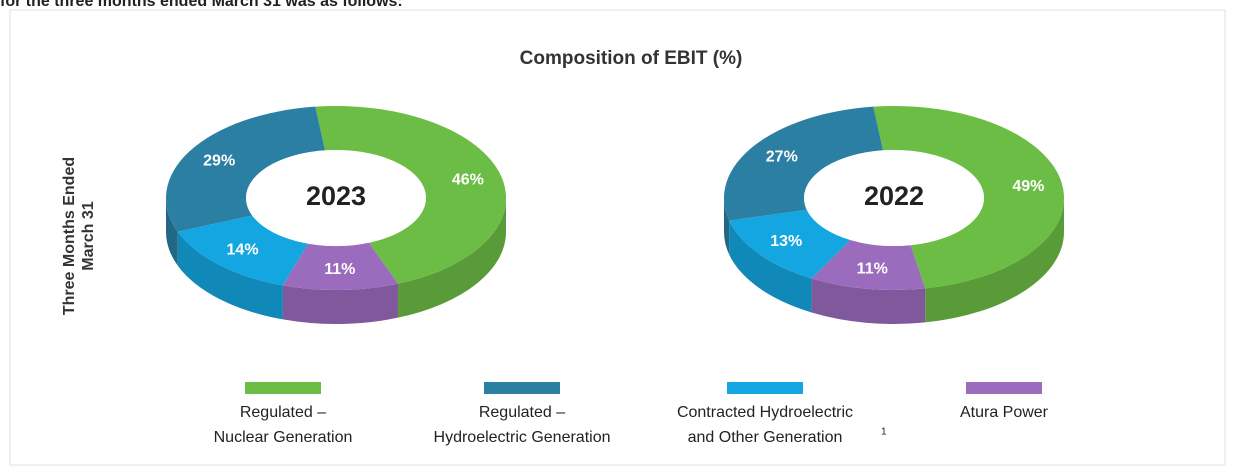 This screenshot has width=1235, height=467. I want to click on data-label: 29%, so click(219, 160).